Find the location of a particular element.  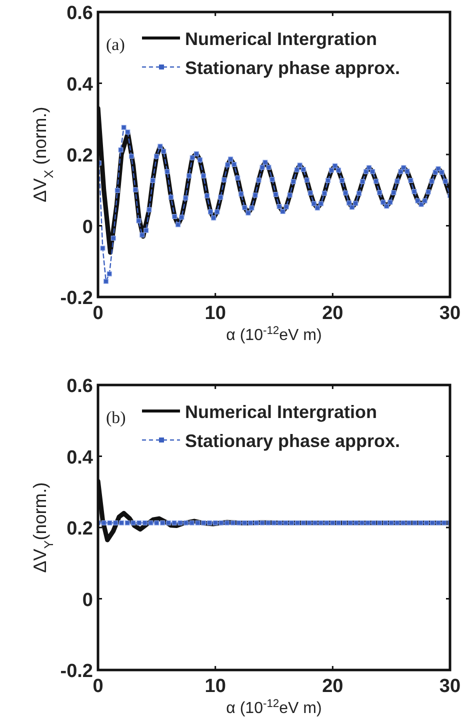

annotation: (a) is located at coordinates (115, 44).